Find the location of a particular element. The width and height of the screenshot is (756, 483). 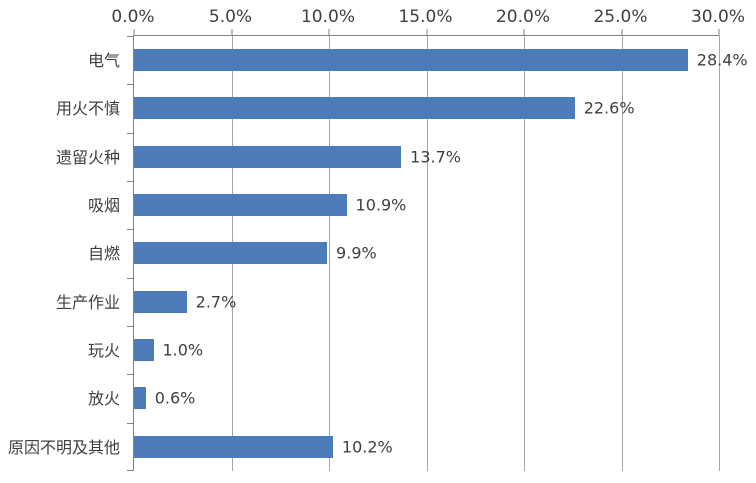

category-label: 用火不慎 is located at coordinates (87, 109).